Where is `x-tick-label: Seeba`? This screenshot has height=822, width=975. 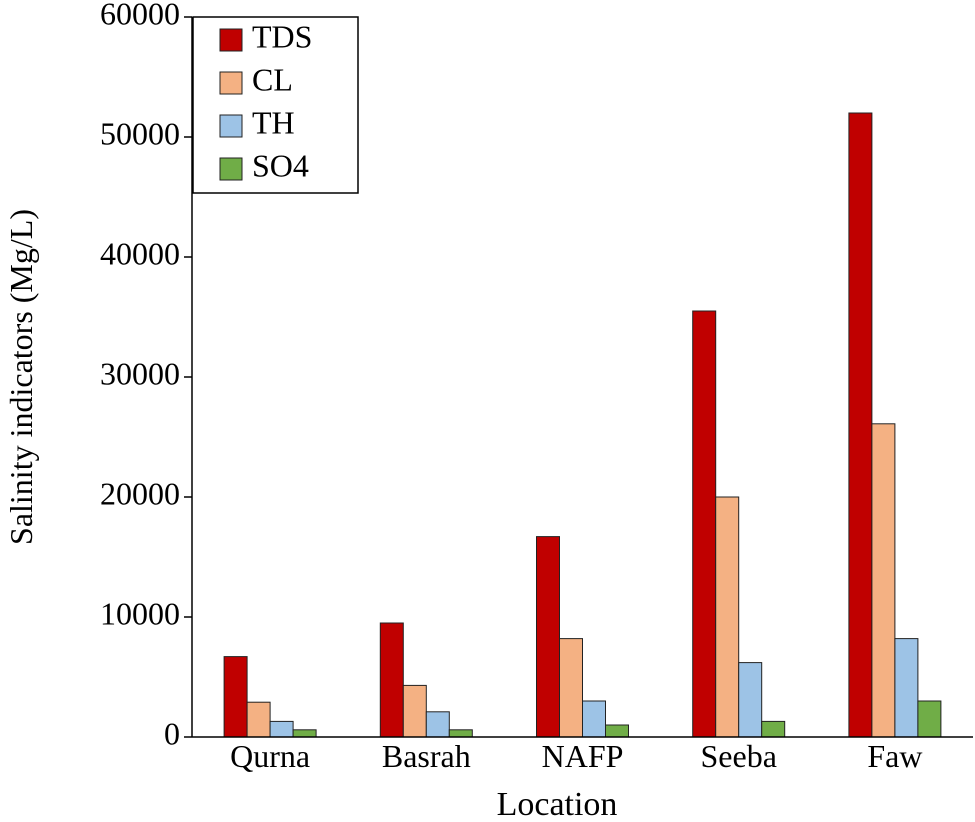 x-tick-label: Seeba is located at coordinates (738, 756).